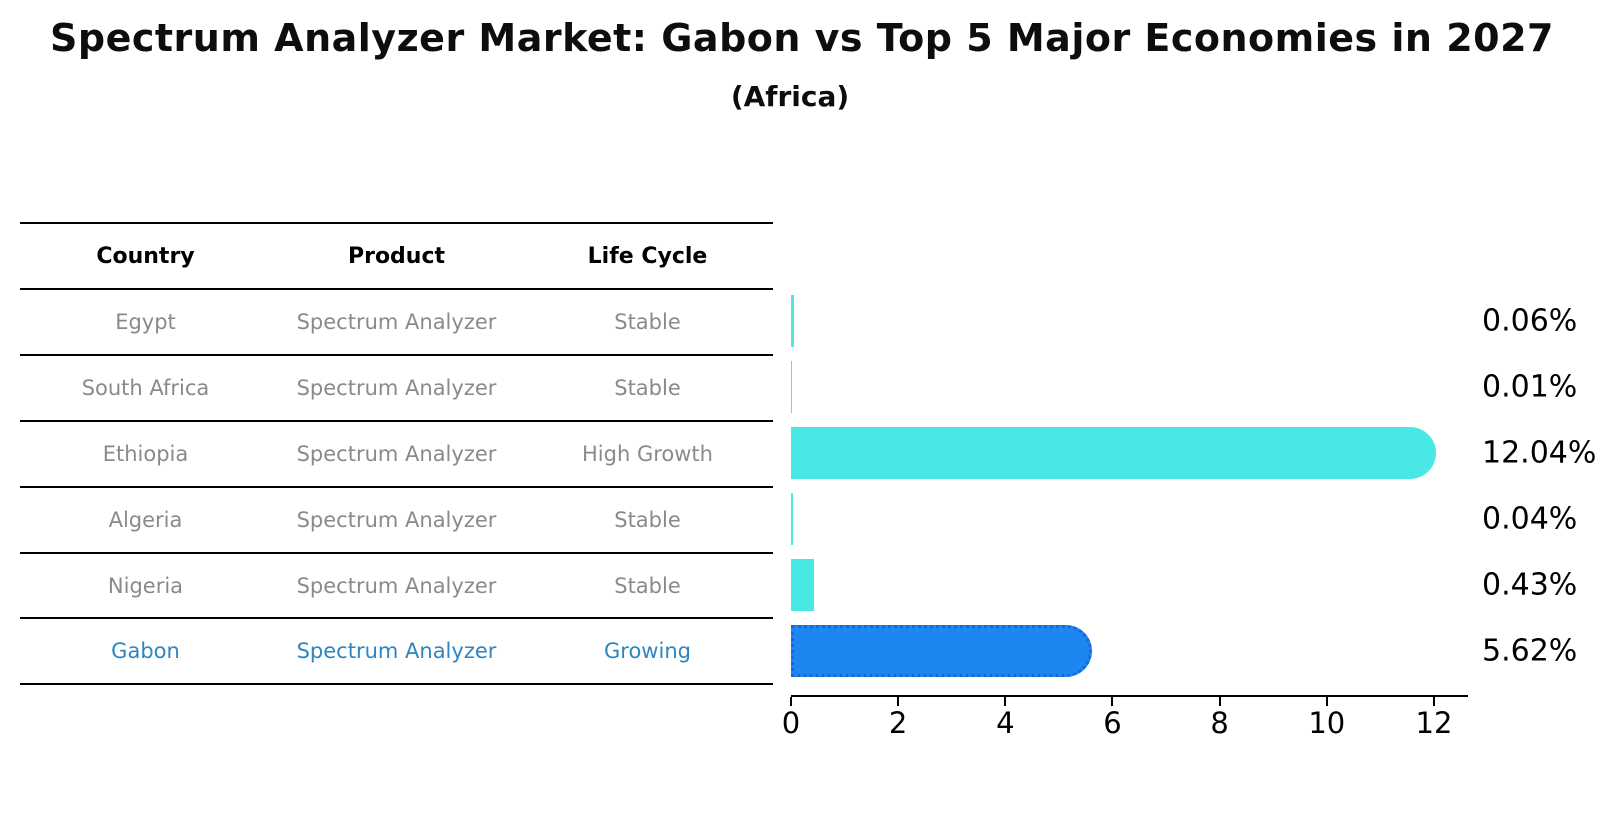 The width and height of the screenshot is (1604, 823). What do you see at coordinates (145, 387) in the screenshot?
I see `cell-country: South Africa` at bounding box center [145, 387].